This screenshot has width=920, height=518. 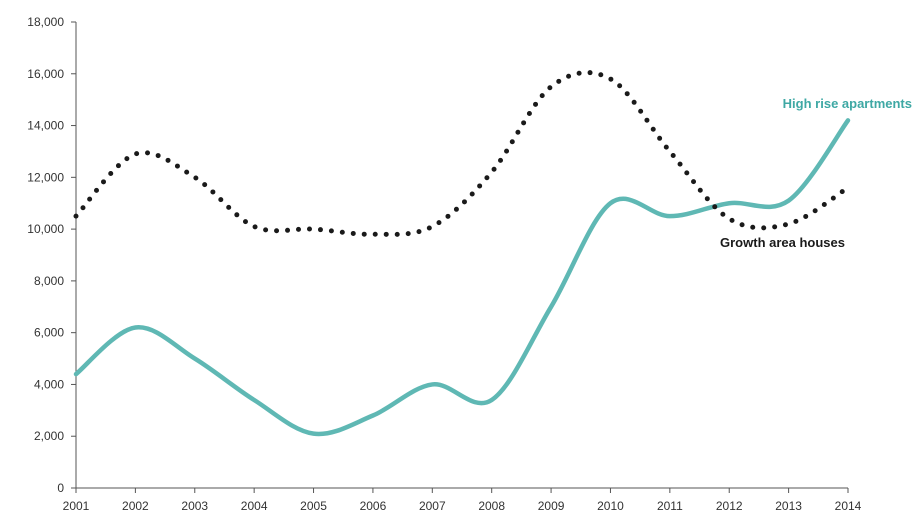 What do you see at coordinates (847, 103) in the screenshot?
I see `series-label-high-rise-apartments: High rise apartments` at bounding box center [847, 103].